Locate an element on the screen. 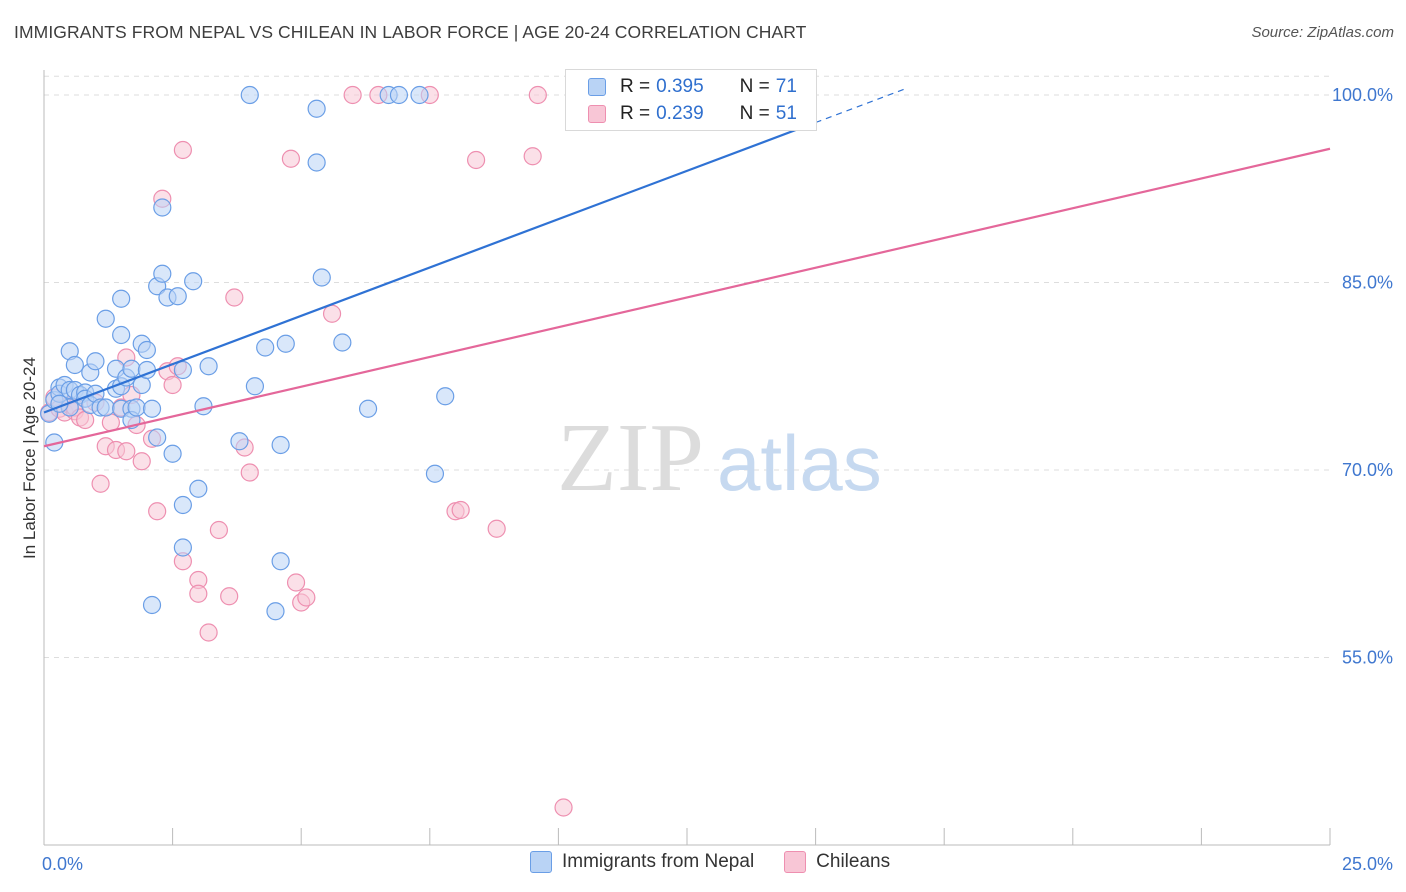 The image size is (1406, 892). watermark-zip: ZIP is located at coordinates (630, 458).